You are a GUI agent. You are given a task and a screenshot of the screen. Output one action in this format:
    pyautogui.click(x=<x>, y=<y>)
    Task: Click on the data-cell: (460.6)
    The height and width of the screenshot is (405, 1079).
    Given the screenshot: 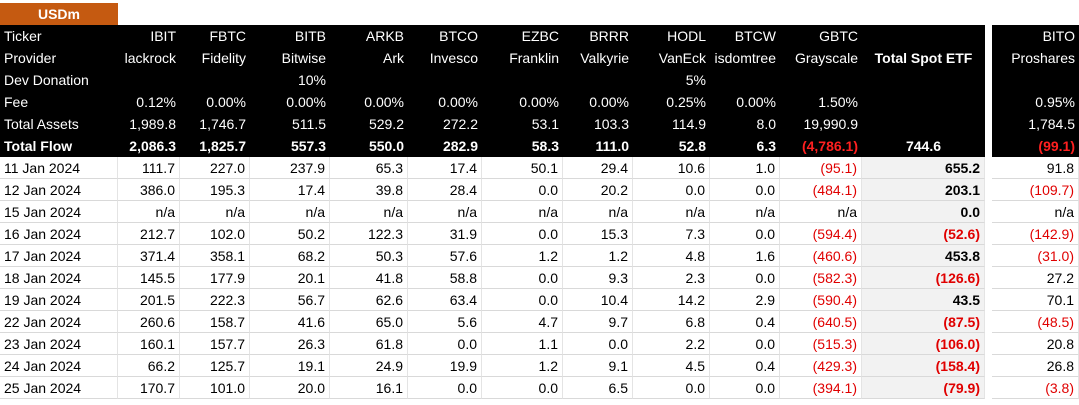 What is the action you would take?
    pyautogui.click(x=821, y=256)
    